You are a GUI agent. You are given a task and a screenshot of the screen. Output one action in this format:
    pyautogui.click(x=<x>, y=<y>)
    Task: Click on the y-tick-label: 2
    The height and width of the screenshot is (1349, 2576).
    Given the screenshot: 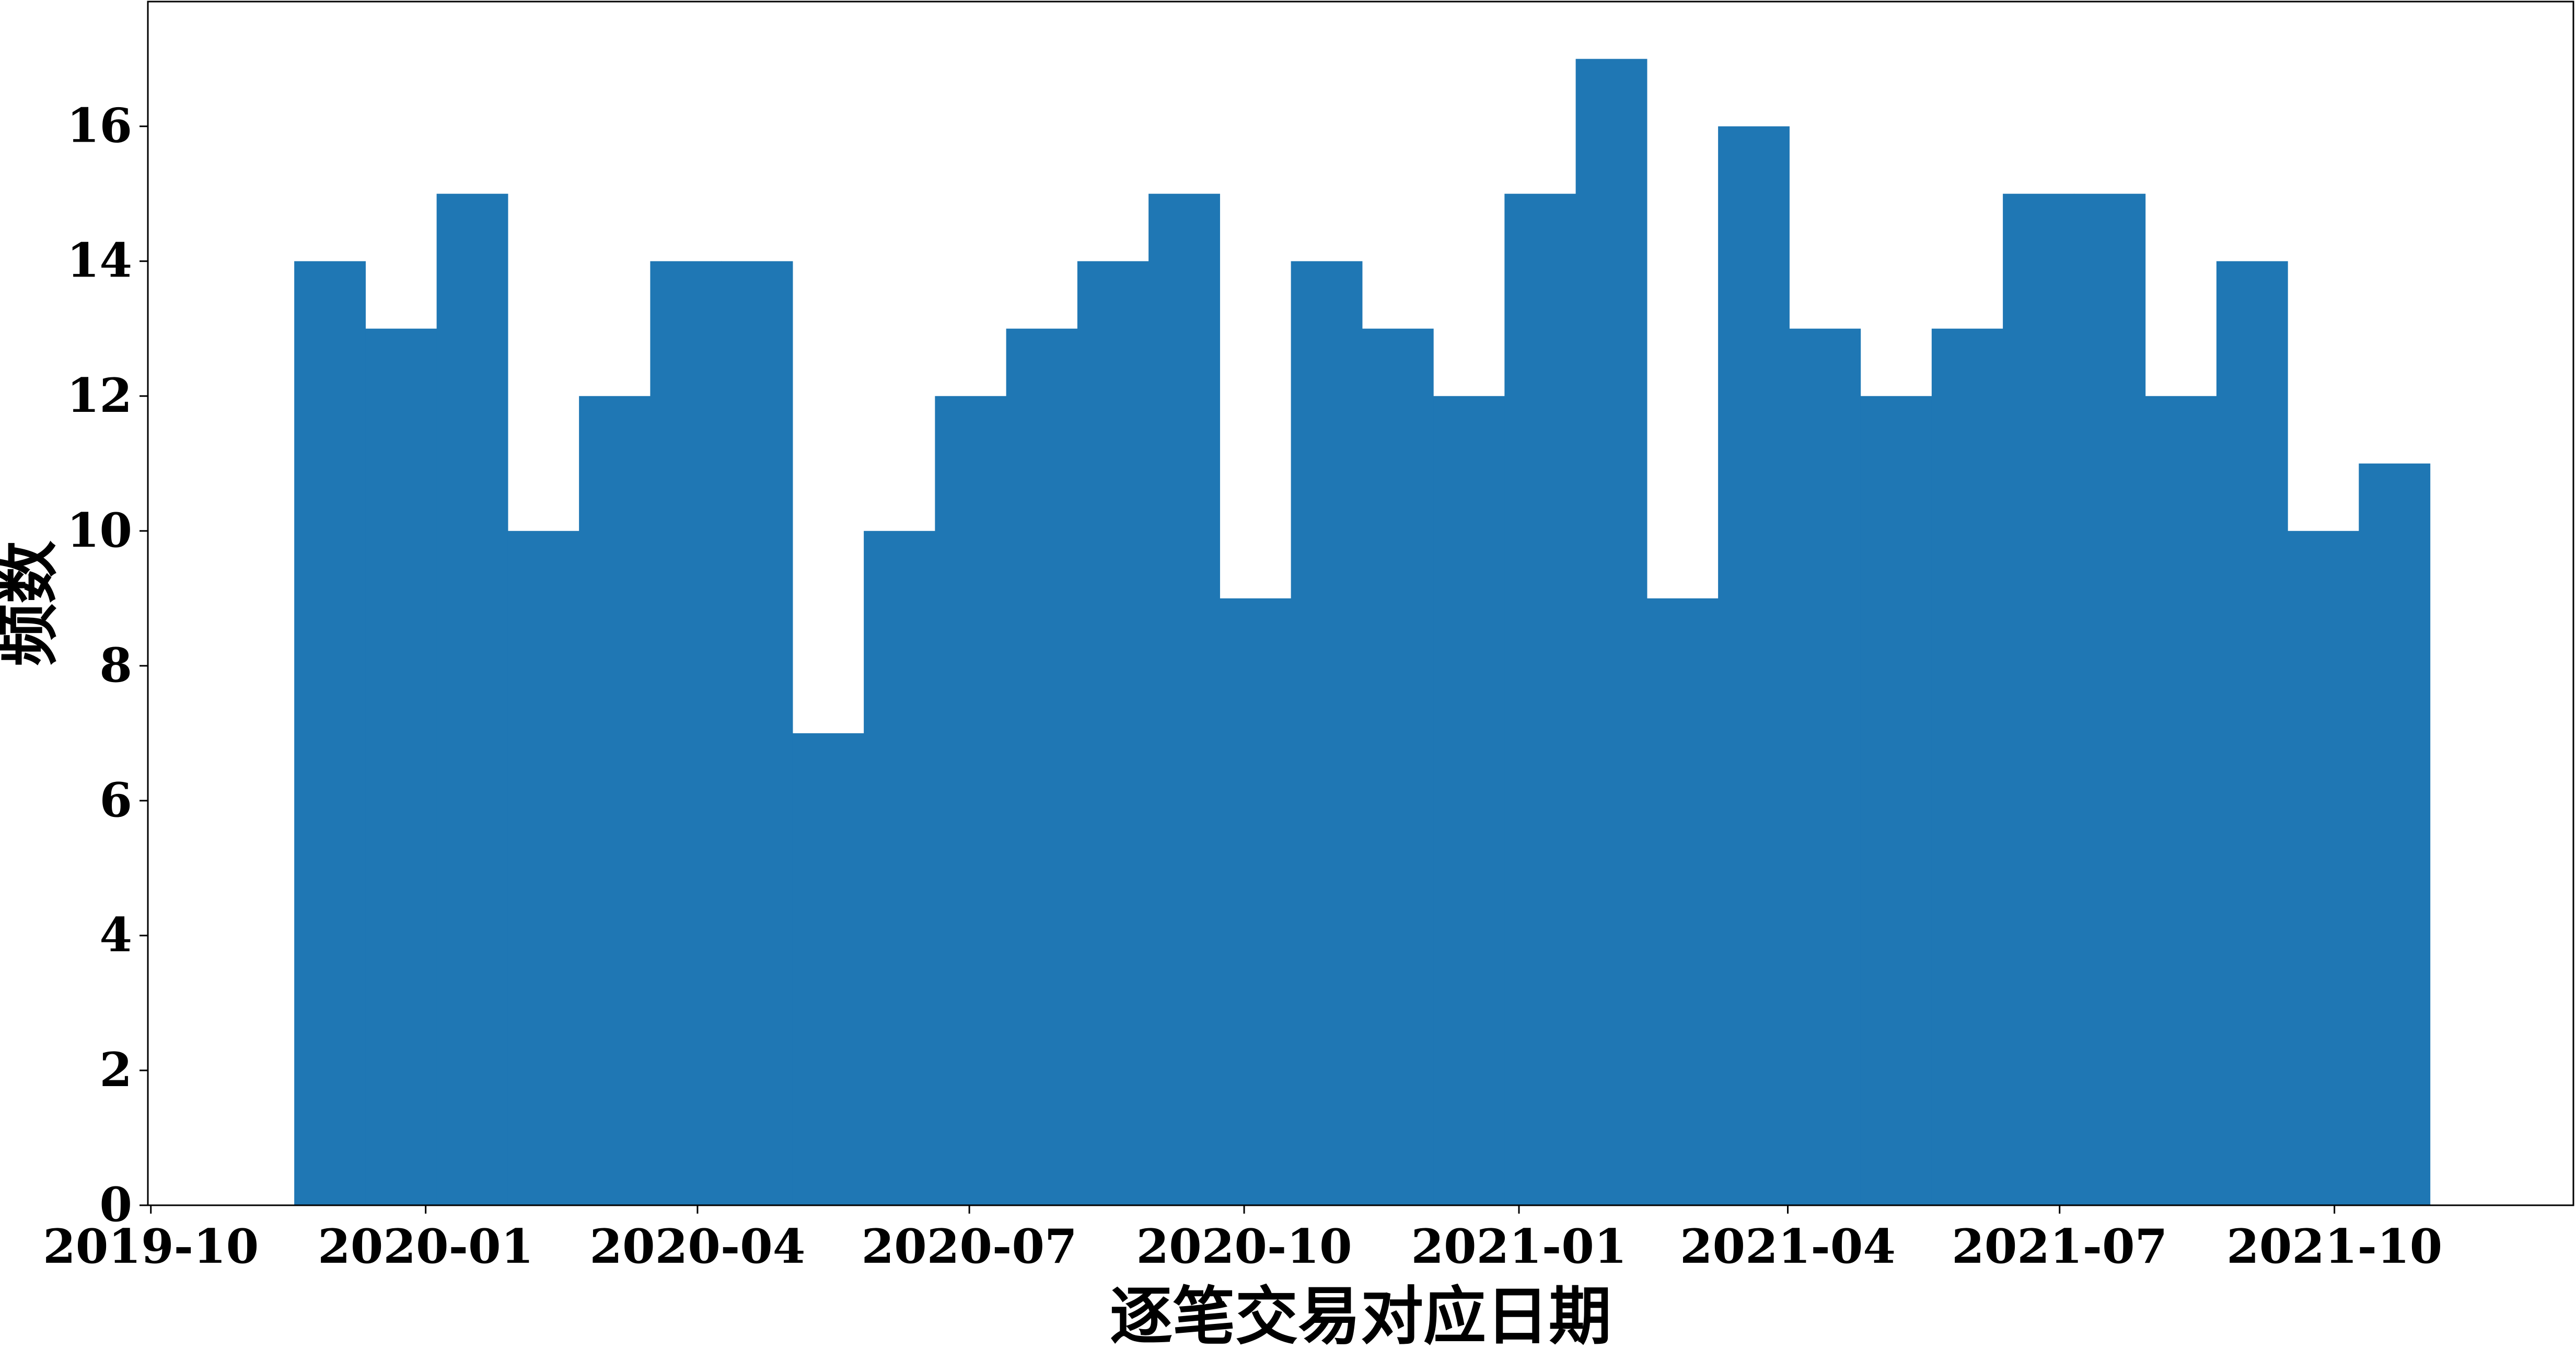 What is the action you would take?
    pyautogui.click(x=115, y=1070)
    